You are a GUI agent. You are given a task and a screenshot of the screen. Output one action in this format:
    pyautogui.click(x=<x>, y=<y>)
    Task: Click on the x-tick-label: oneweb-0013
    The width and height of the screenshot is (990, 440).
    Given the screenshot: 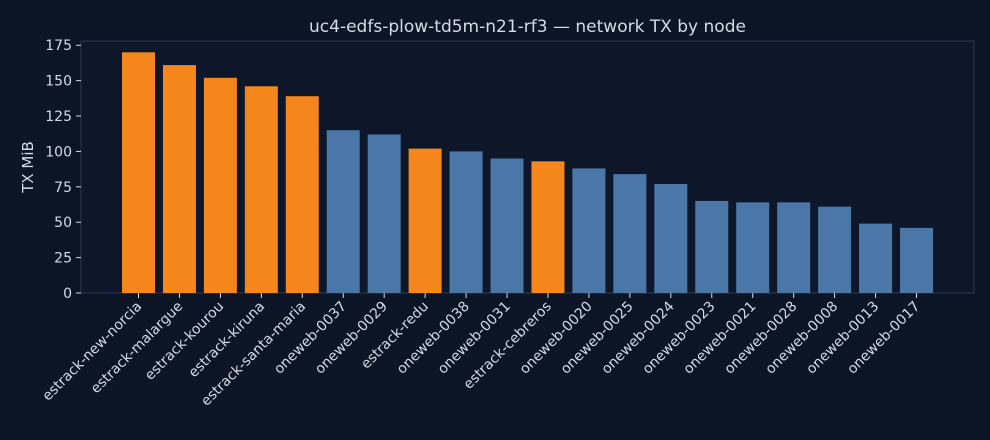 What is the action you would take?
    pyautogui.click(x=842, y=338)
    